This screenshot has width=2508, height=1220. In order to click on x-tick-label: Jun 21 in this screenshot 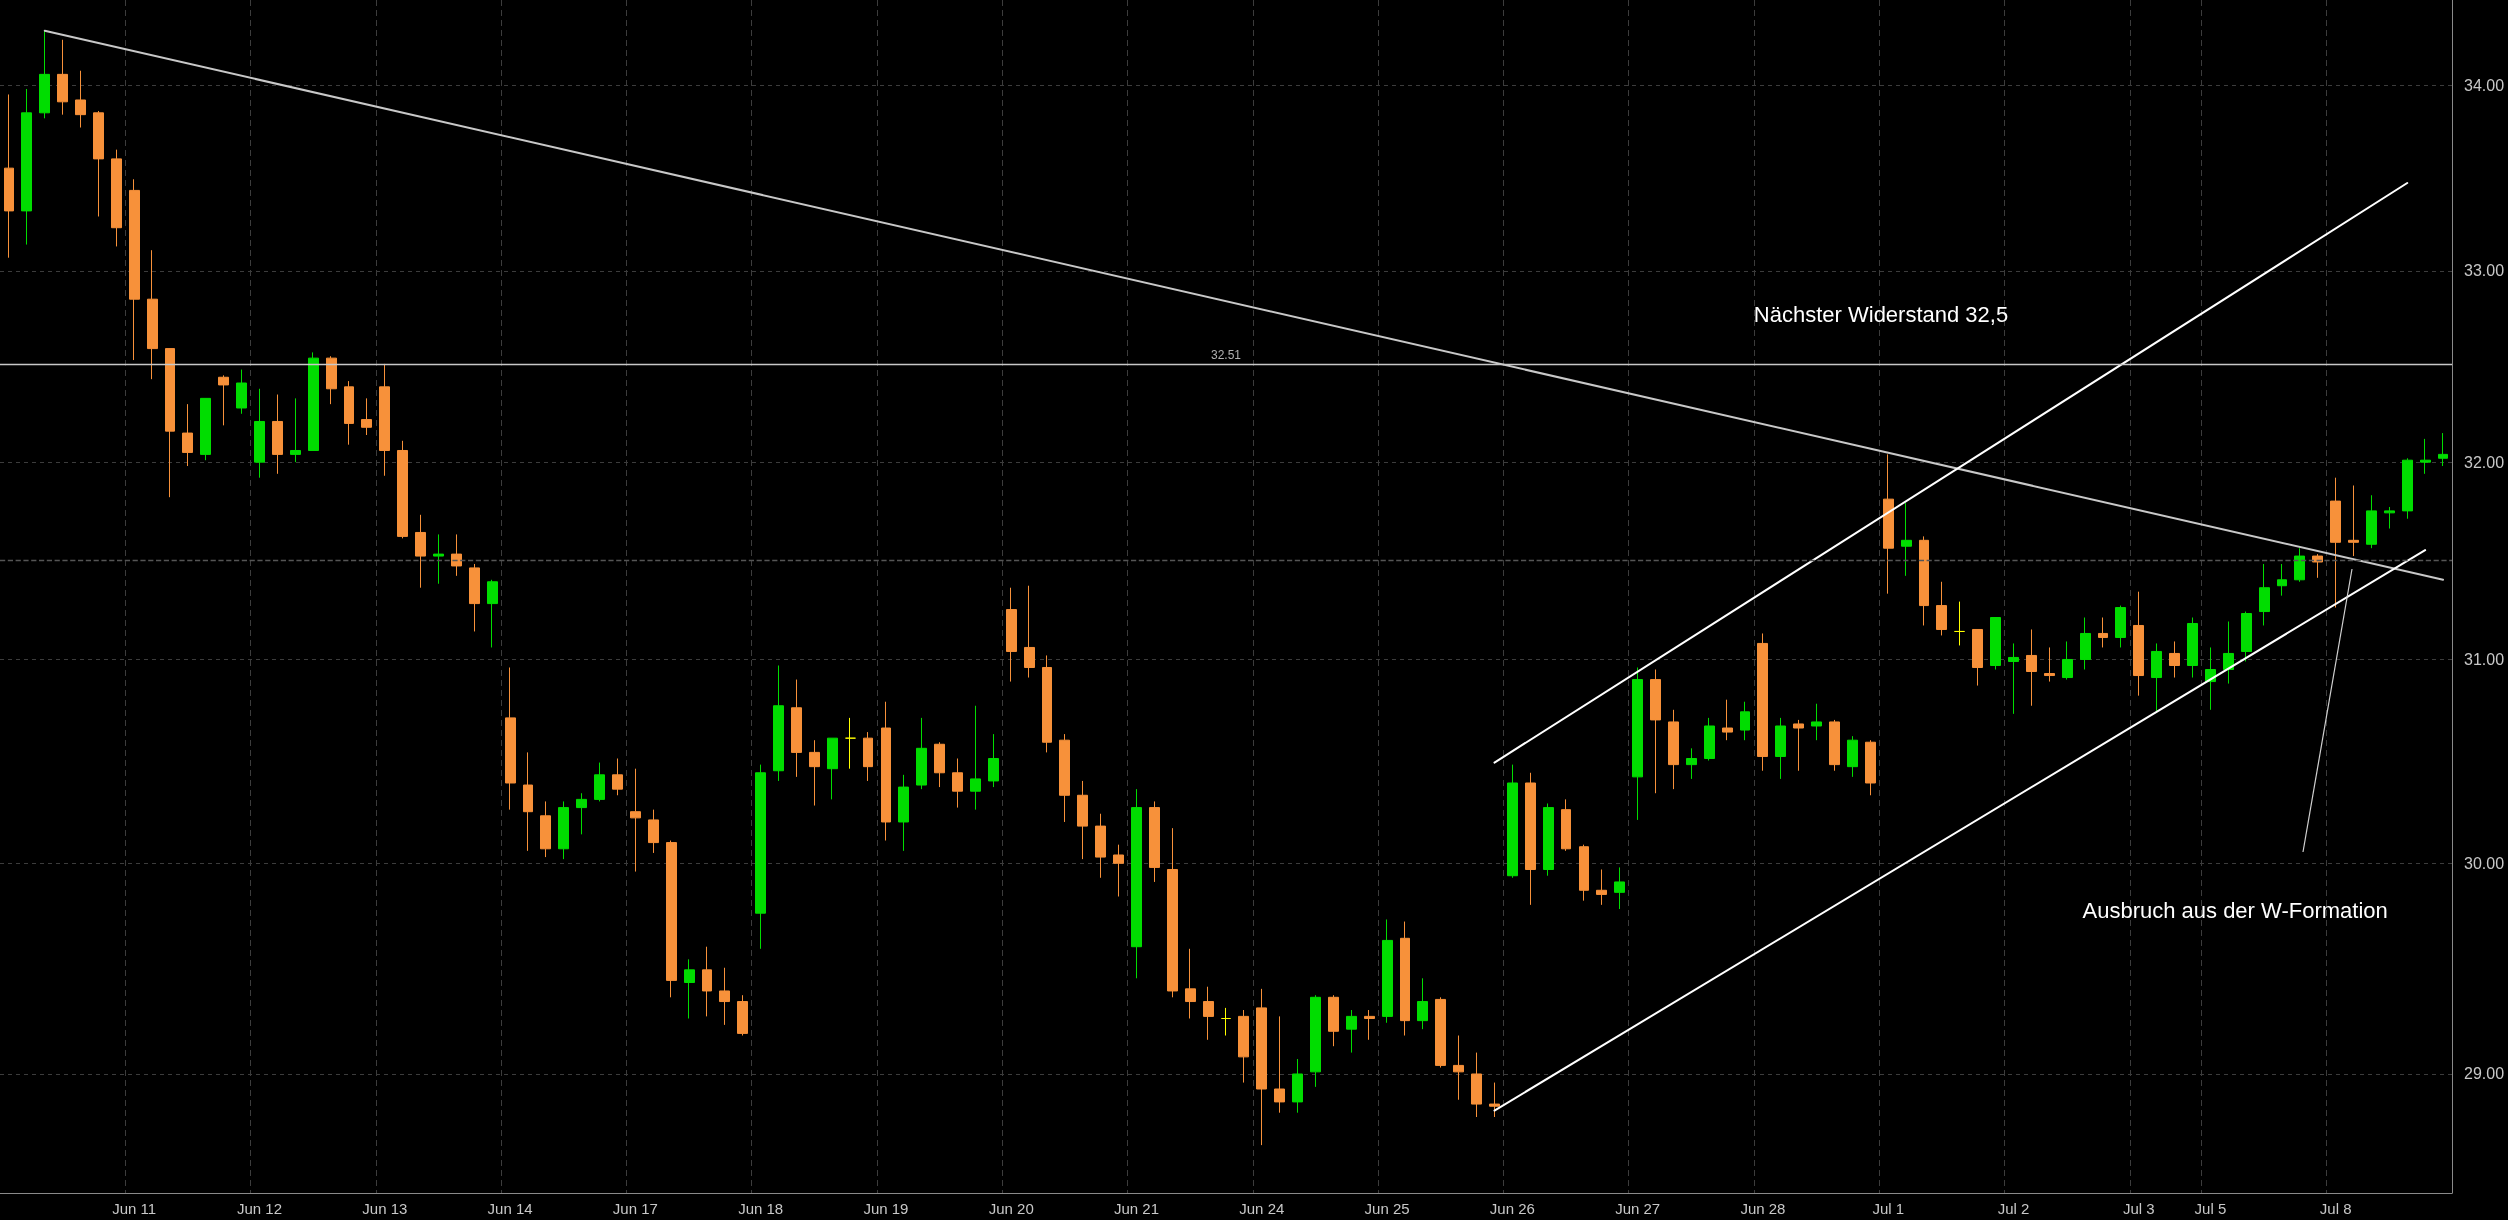, I will do `click(1136, 1208)`.